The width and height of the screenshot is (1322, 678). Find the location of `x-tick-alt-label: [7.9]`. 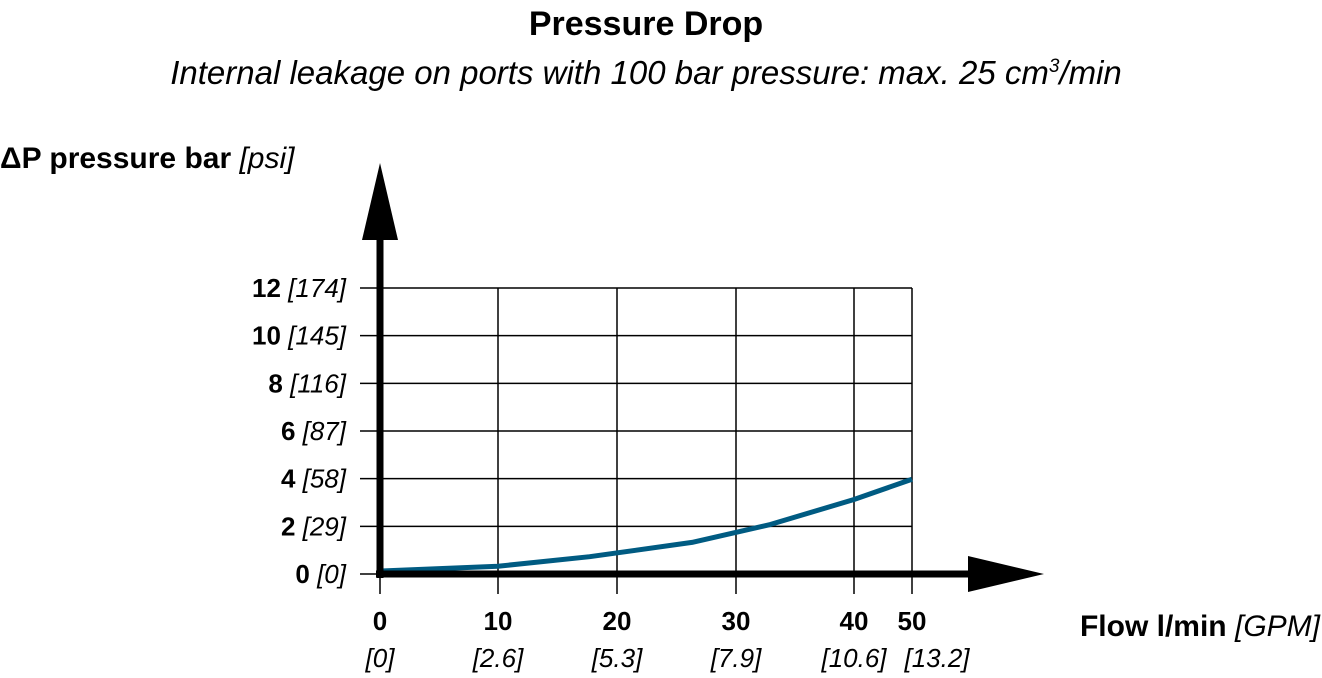

x-tick-alt-label: [7.9] is located at coordinates (736, 658).